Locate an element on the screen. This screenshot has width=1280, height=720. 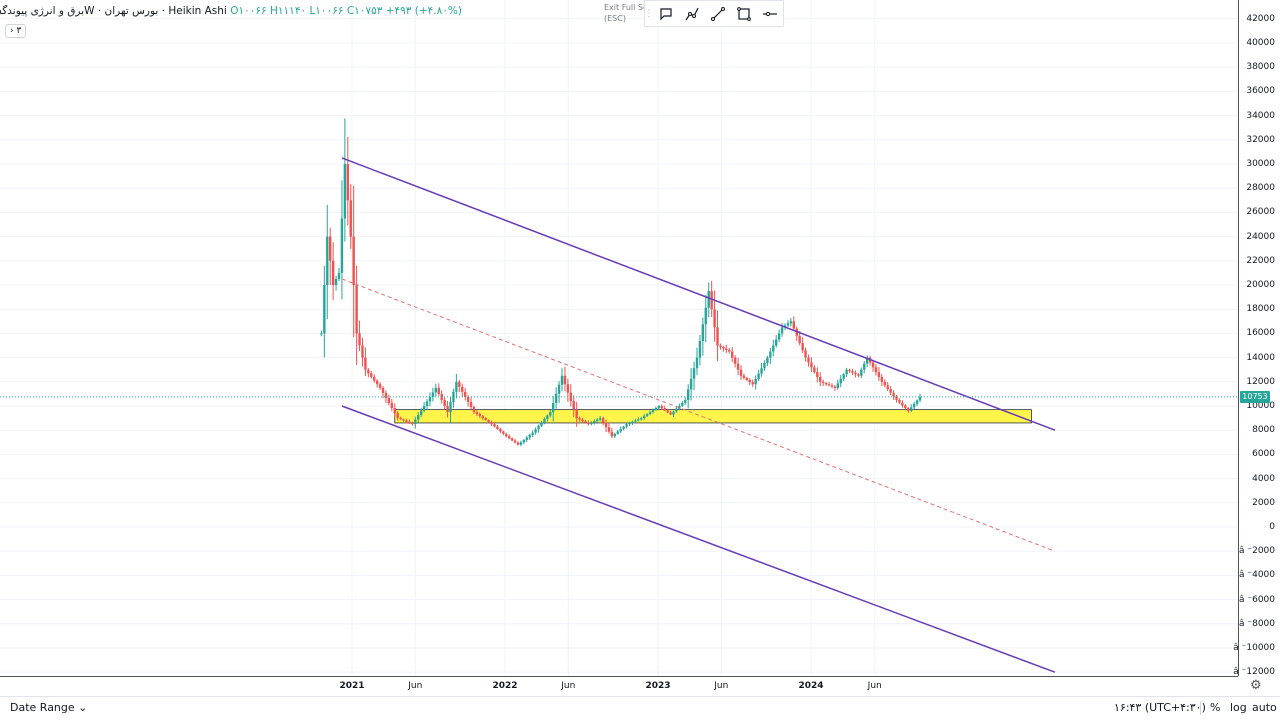
support-zone-rectangle is located at coordinates (713, 416).